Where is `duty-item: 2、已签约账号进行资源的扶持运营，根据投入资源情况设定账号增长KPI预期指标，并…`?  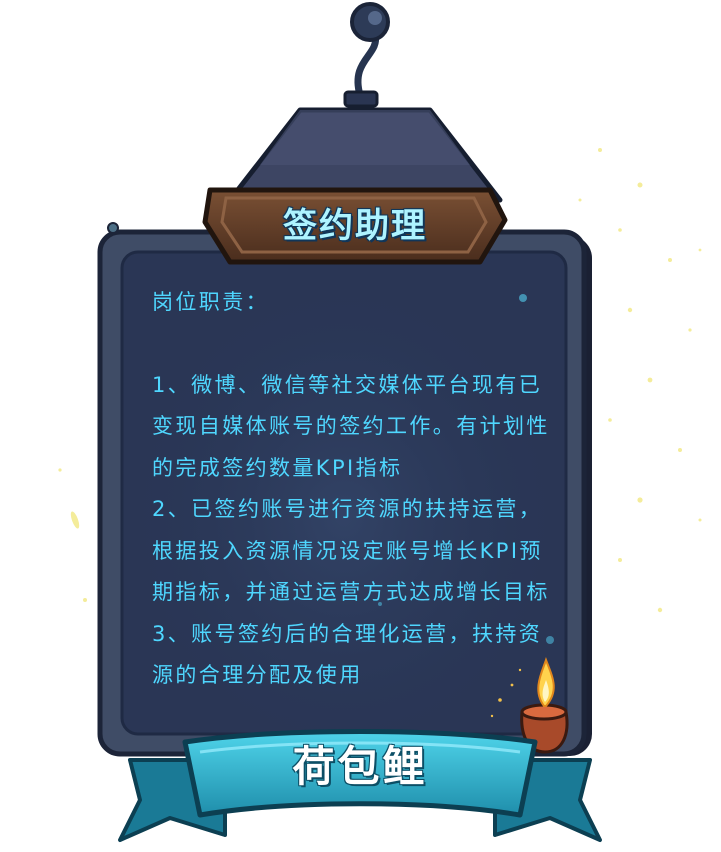
duty-item: 2、已签约账号进行资源的扶持运营，根据投入资源情况设定账号增长KPI预期指标，并… is located at coordinates (351, 550).